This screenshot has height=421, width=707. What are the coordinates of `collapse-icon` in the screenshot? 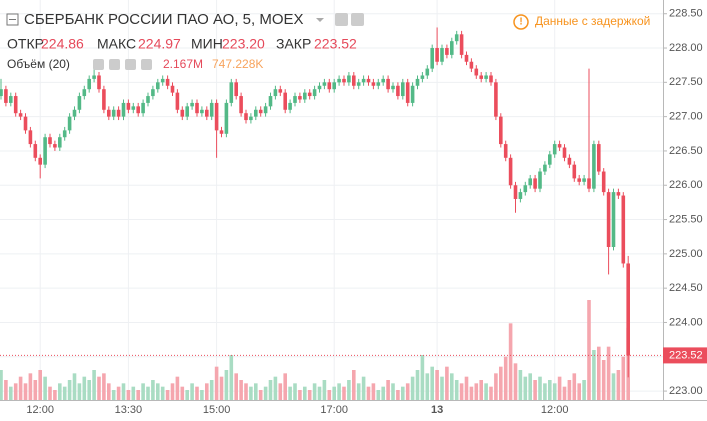 It's located at (12, 19).